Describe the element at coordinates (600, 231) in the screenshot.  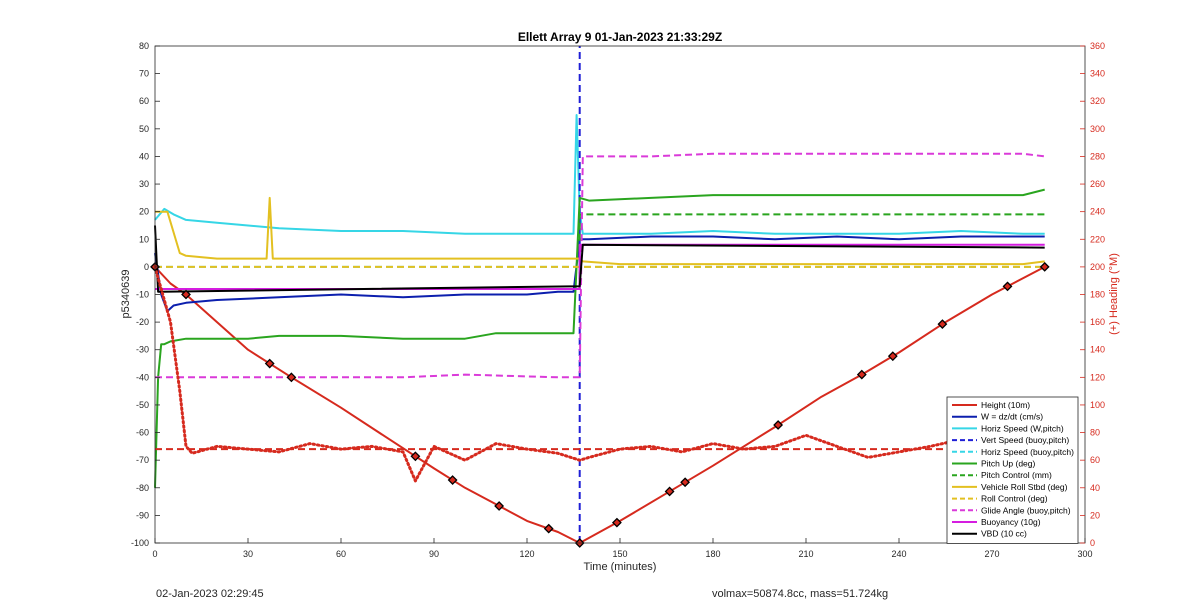
I see `series-vehicle-roll-stbd-deg` at that location.